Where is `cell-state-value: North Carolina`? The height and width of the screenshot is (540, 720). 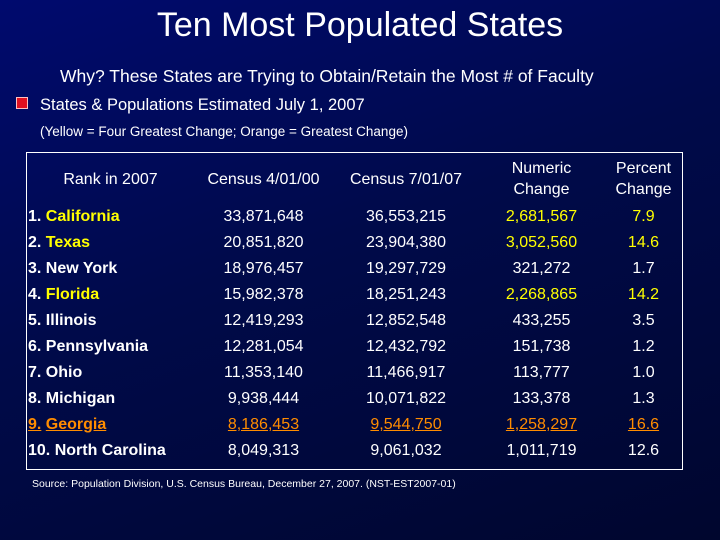 cell-state-value: North Carolina is located at coordinates (110, 450).